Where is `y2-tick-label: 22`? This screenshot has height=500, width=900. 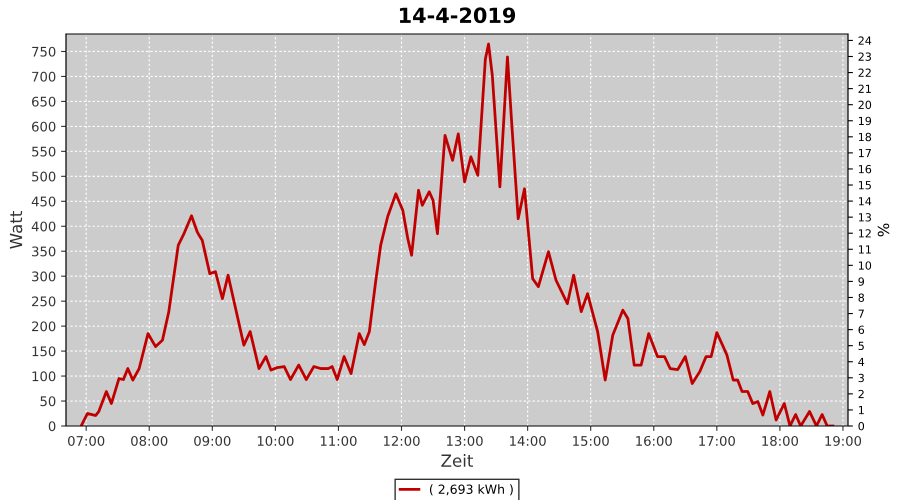
y2-tick-label: 22 is located at coordinates (864, 72).